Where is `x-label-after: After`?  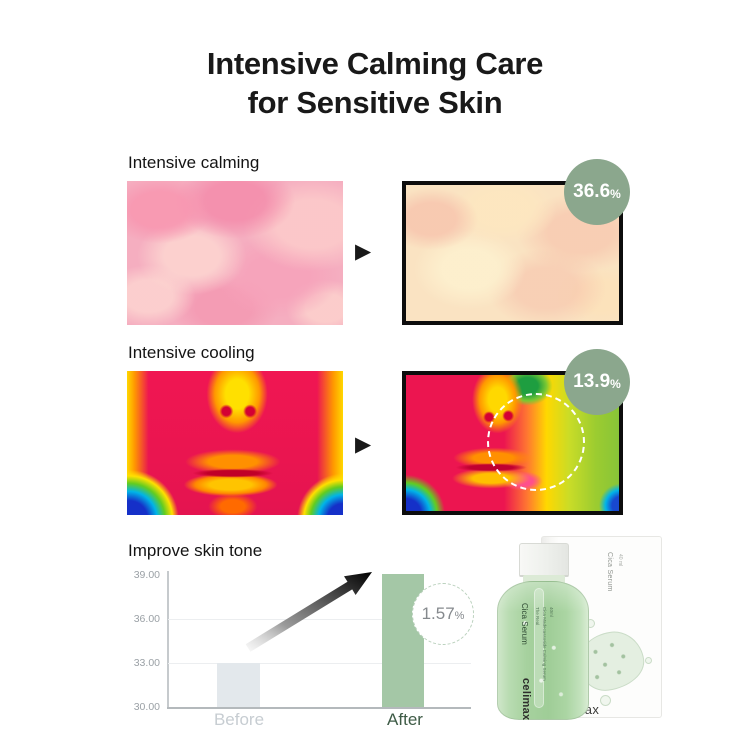 x-label-after: After is located at coordinates (405, 719).